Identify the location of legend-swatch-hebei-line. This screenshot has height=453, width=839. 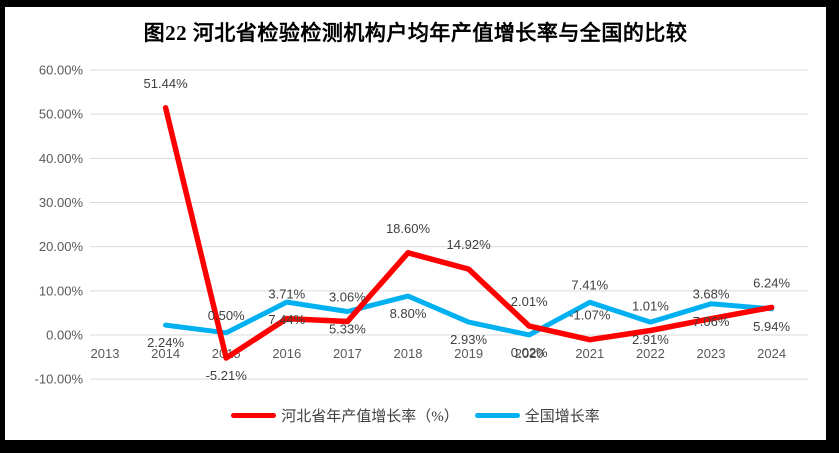
(254, 415).